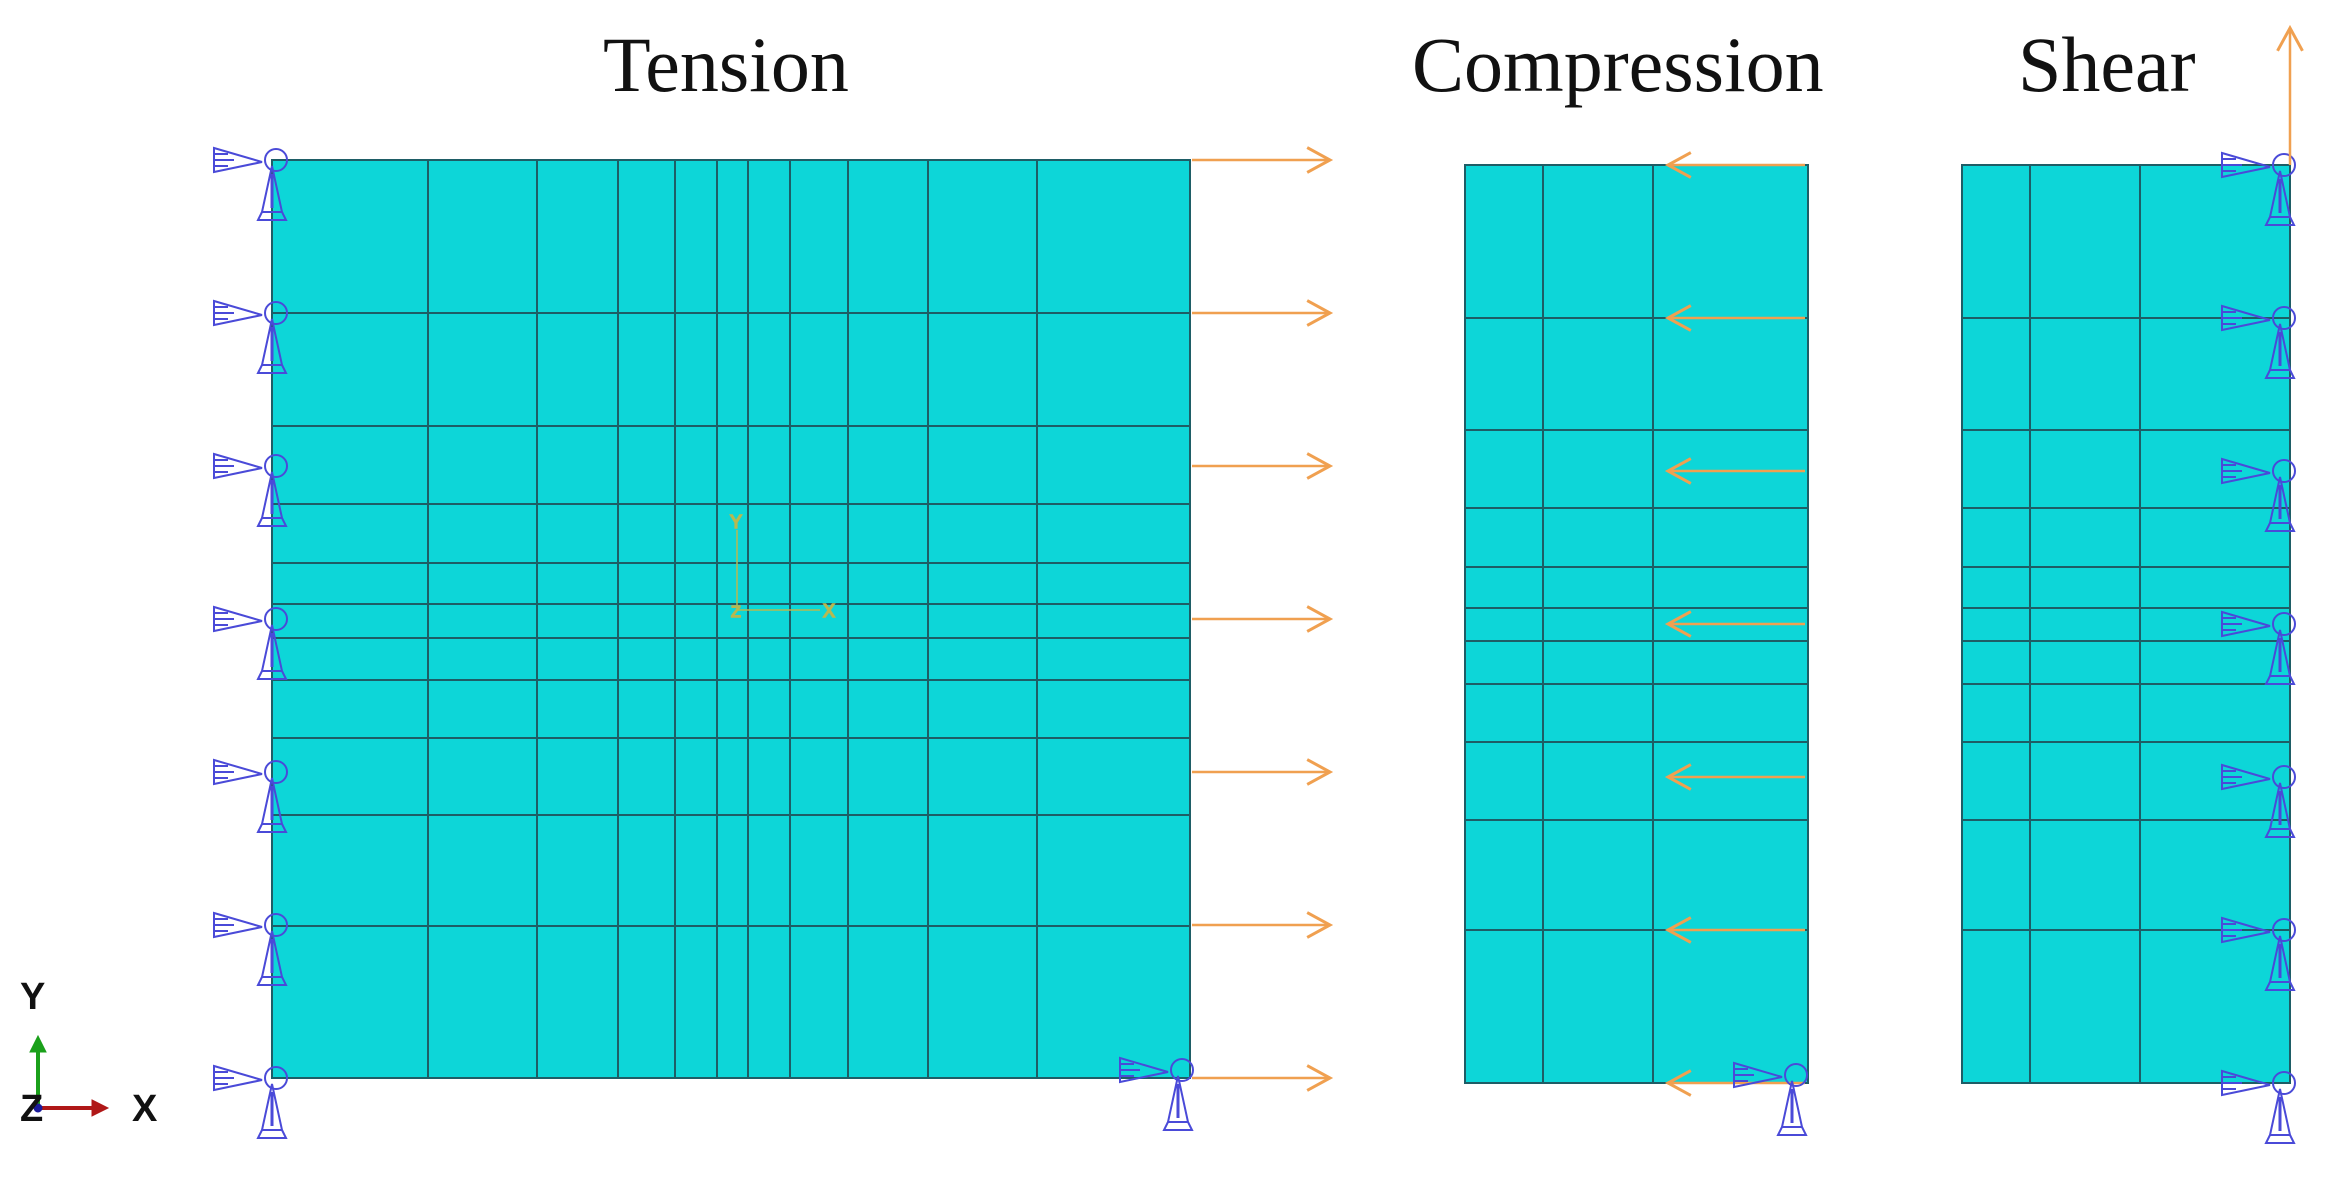 This screenshot has height=1188, width=2333. What do you see at coordinates (1618, 64) in the screenshot?
I see `compression-title: Compression` at bounding box center [1618, 64].